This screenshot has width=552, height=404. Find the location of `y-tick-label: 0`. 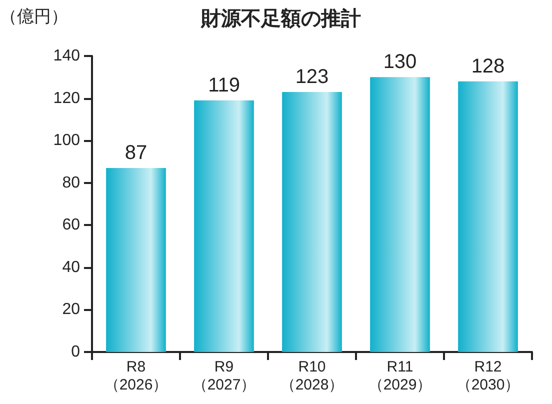

y-tick-label: 0 is located at coordinates (75, 352).